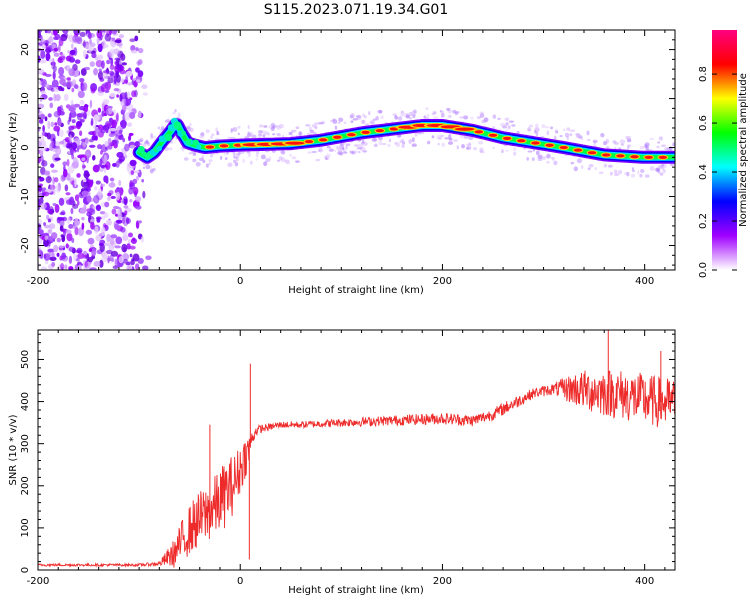  What do you see at coordinates (240, 581) in the screenshot?
I see `snr-xtick-label: 0` at bounding box center [240, 581].